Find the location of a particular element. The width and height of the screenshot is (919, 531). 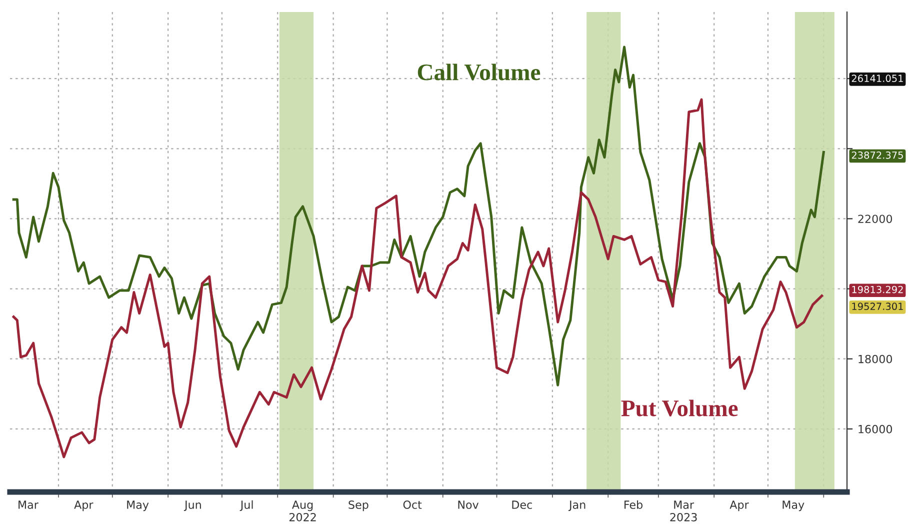

x-tick-label: Mar 2023 is located at coordinates (683, 511).